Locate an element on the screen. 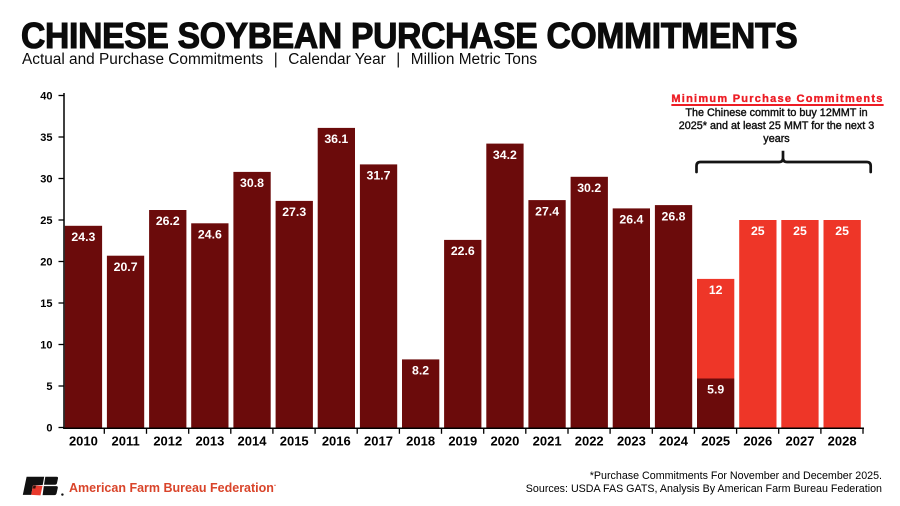  svg-text: 26.4 is located at coordinates (631, 220).